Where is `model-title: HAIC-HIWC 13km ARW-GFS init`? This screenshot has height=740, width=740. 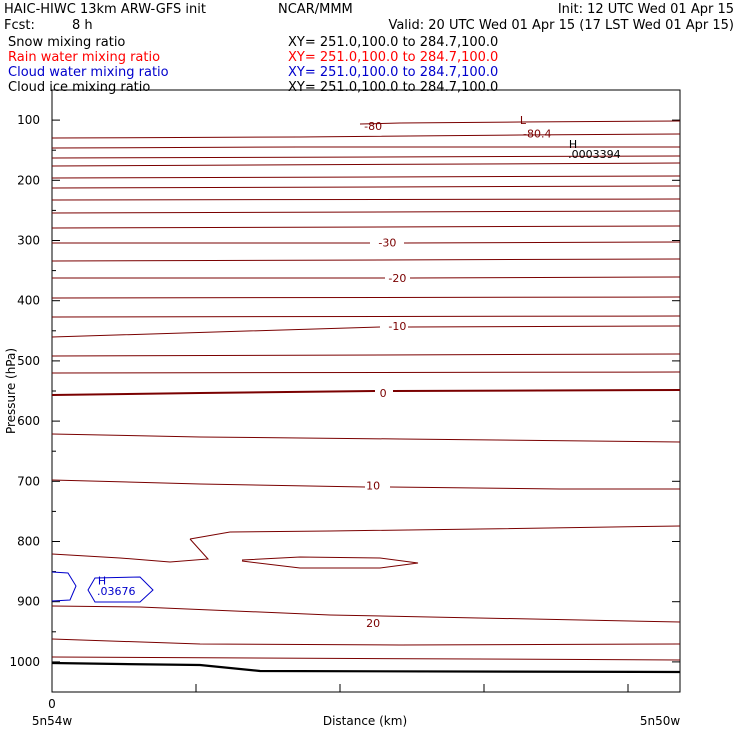 model-title: HAIC-HIWC 13km ARW-GFS init is located at coordinates (105, 9).